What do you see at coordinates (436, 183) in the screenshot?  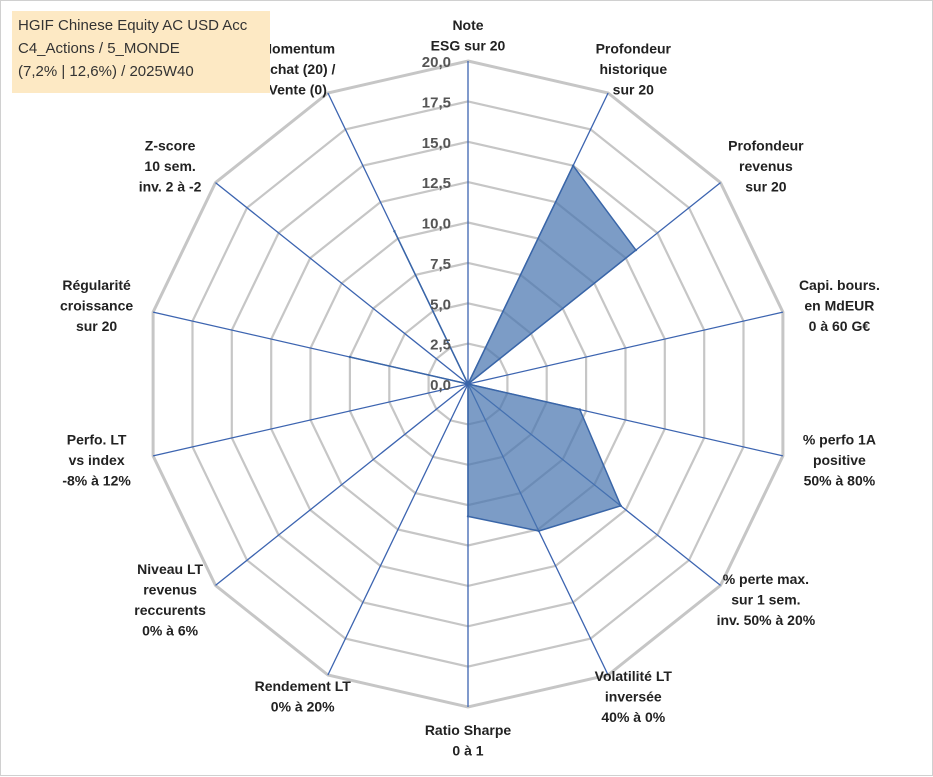 I see `tick-label: 12,5` at bounding box center [436, 183].